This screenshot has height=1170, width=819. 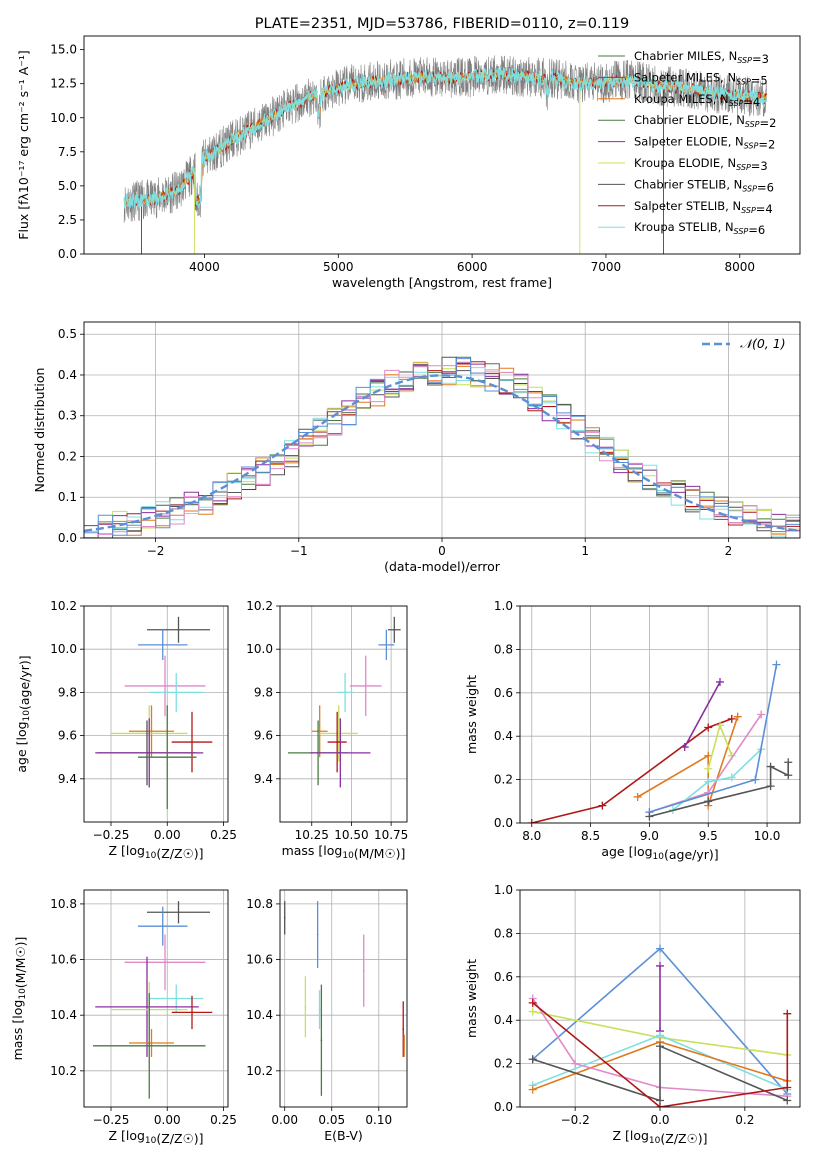 What do you see at coordinates (729, 551) in the screenshot?
I see `x-tick-label: 2` at bounding box center [729, 551].